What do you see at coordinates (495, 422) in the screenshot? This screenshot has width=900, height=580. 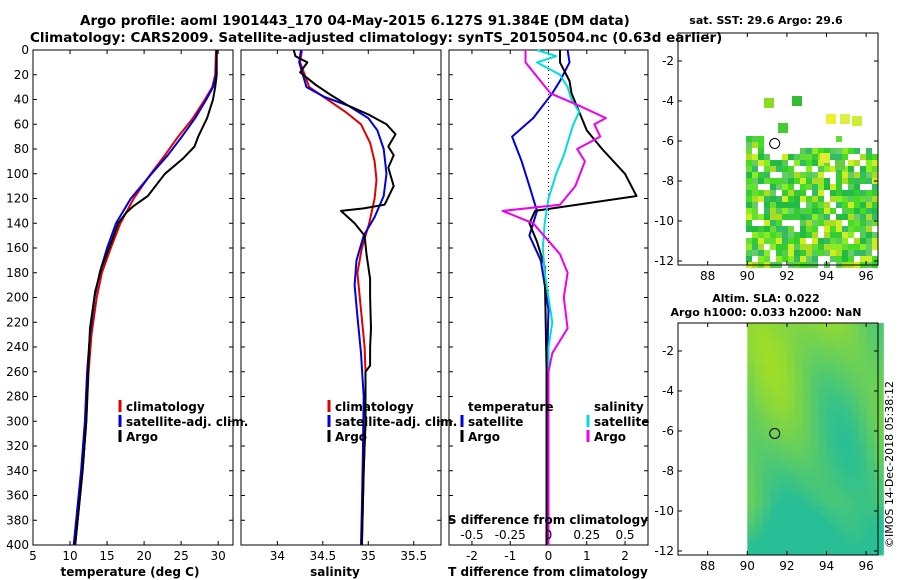 I see `legend-label-t-satellite: satellite` at bounding box center [495, 422].